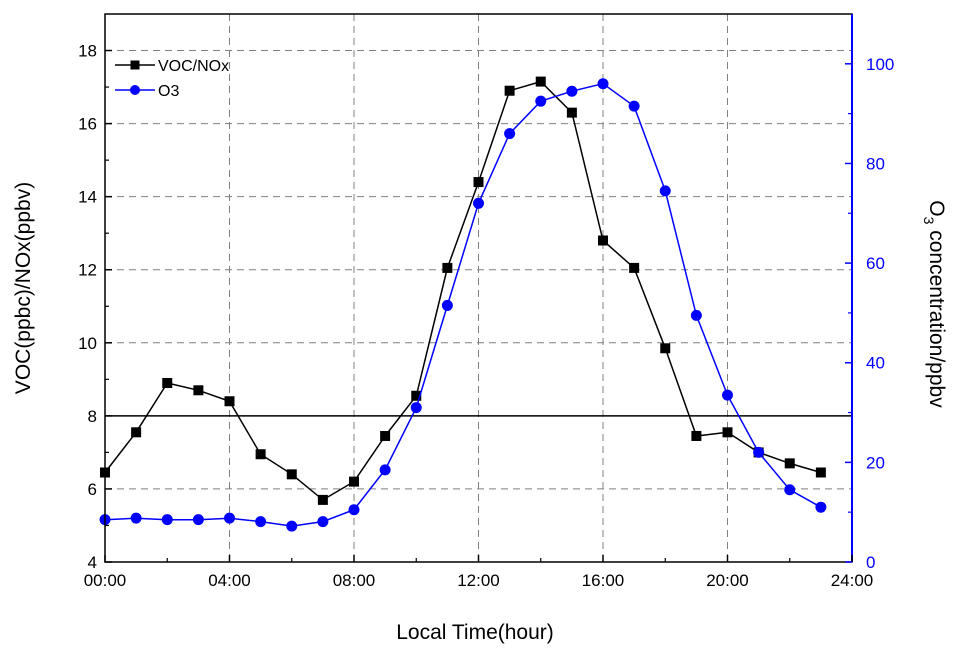 The image size is (953, 648). Describe the element at coordinates (92, 416) in the screenshot. I see `y-tick-label: 8` at that location.